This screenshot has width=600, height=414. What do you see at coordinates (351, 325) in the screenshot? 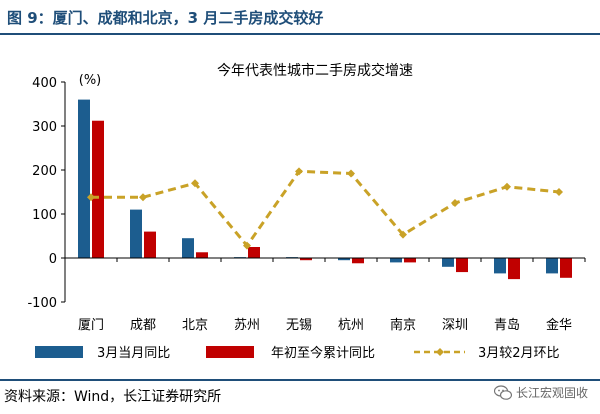
I see `x-category-label: 杭州` at bounding box center [351, 325].